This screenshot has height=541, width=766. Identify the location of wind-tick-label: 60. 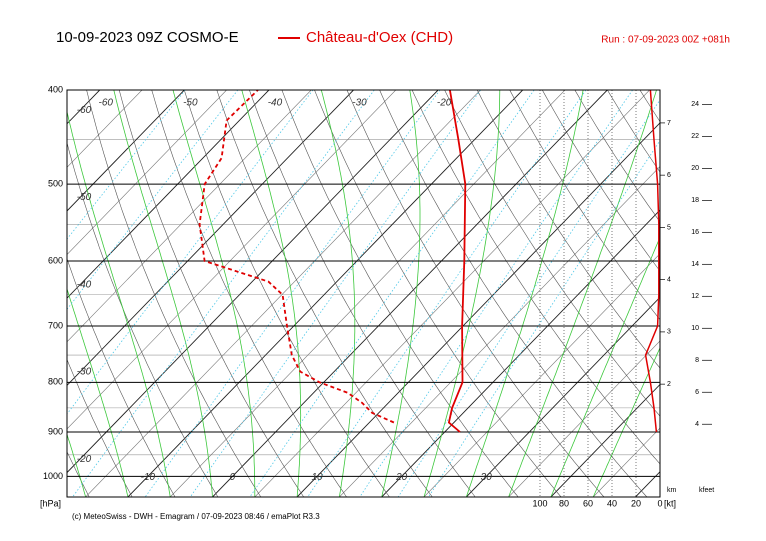
(588, 503).